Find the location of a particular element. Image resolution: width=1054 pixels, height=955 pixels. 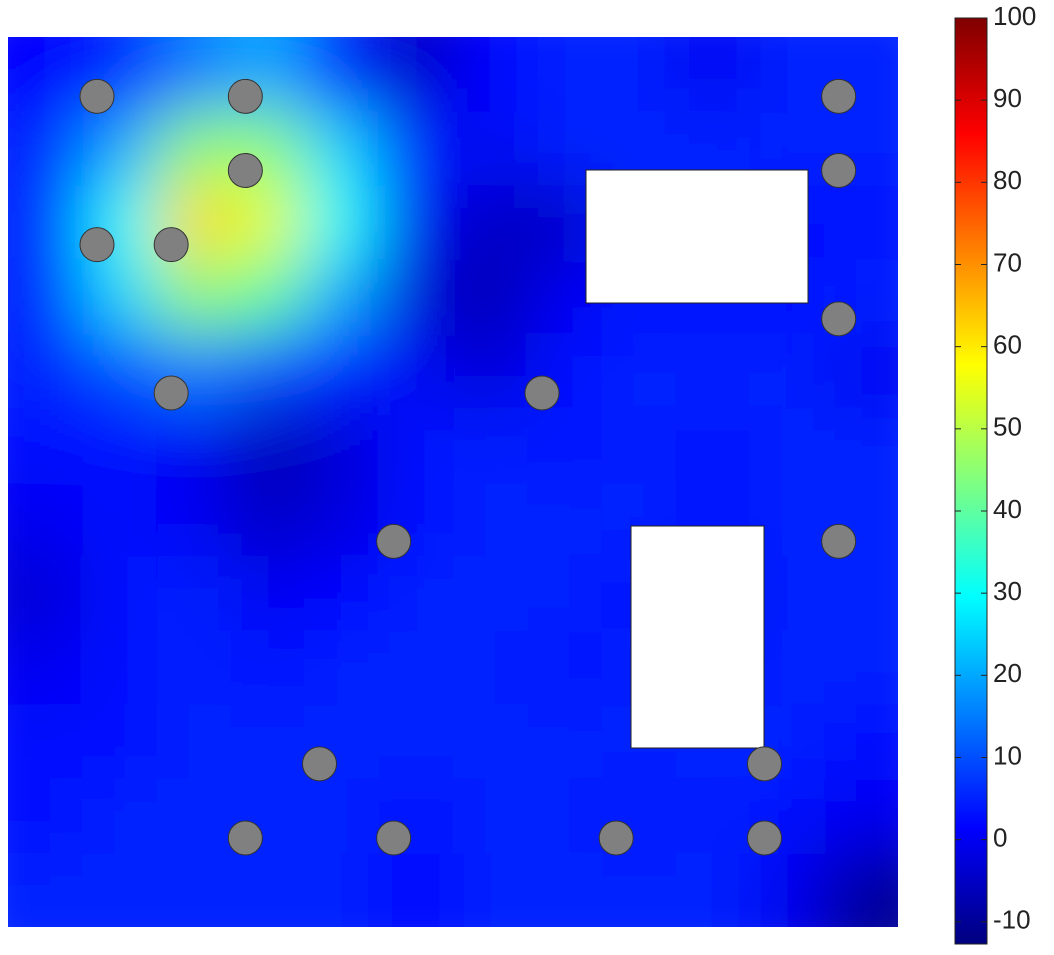

colorbar-ticks: -10 0 10 20 30 40 50 60 70 80 90 100 is located at coordinates (995, 468).